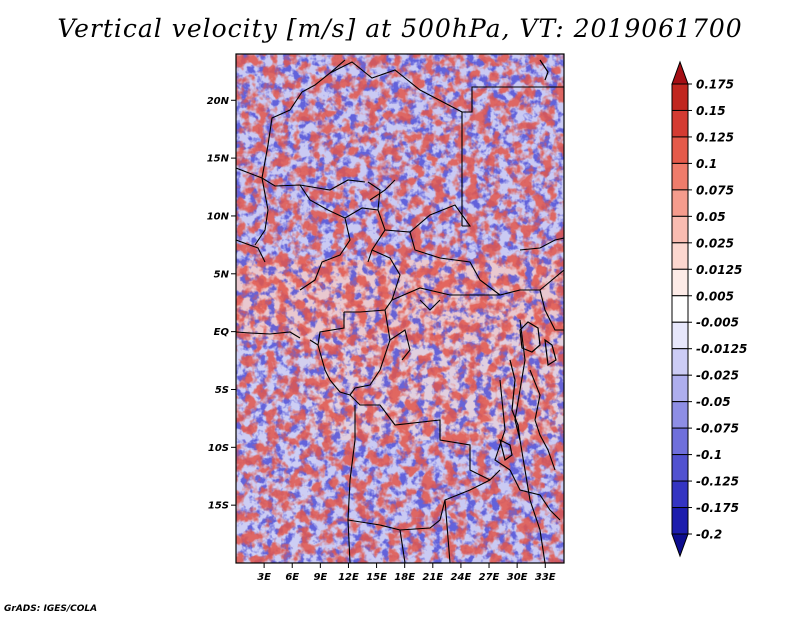 The height and width of the screenshot is (618, 800). I want to click on grads-credit: GrADS: IGES/COLA, so click(51, 609).